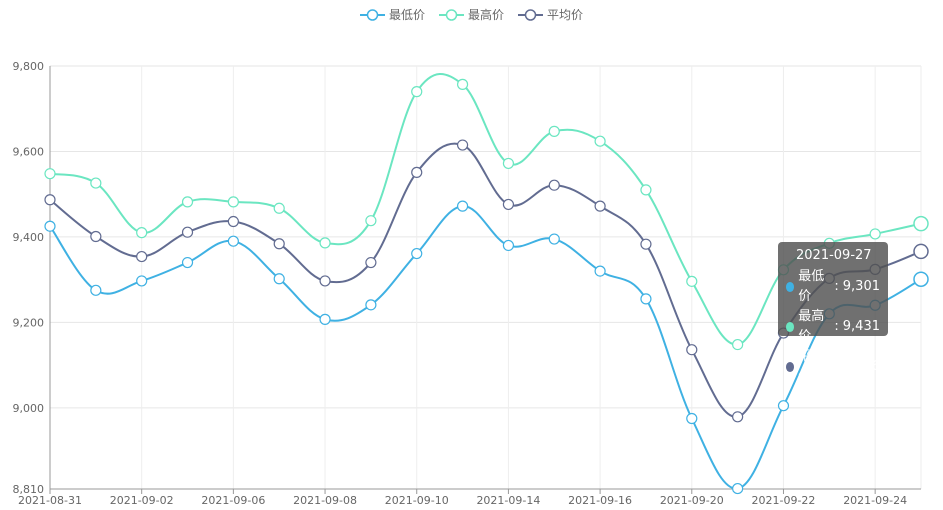  I want to click on tooltip-label: 平均价, so click(811, 366).